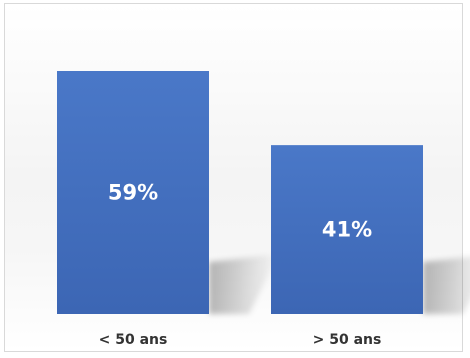 This screenshot has height=358, width=470. Describe the element at coordinates (347, 340) in the screenshot. I see `category-label: > 50 ans` at that location.